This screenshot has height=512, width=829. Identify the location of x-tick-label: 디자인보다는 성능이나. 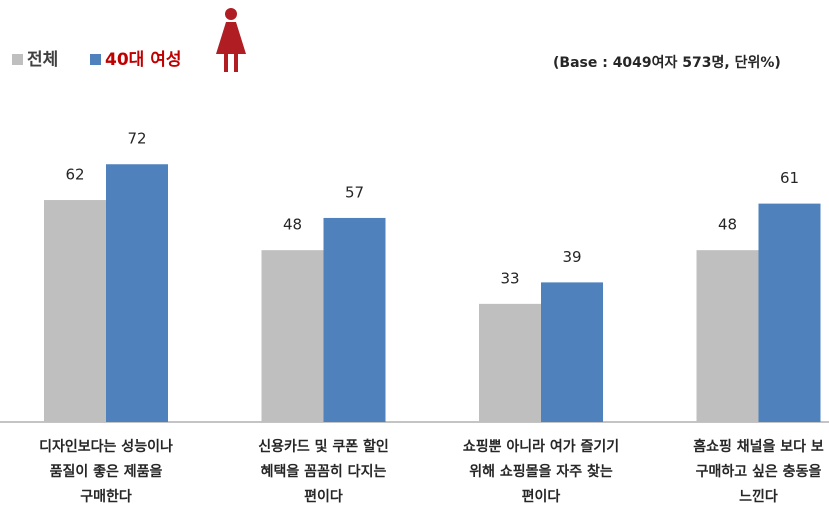
(106, 446).